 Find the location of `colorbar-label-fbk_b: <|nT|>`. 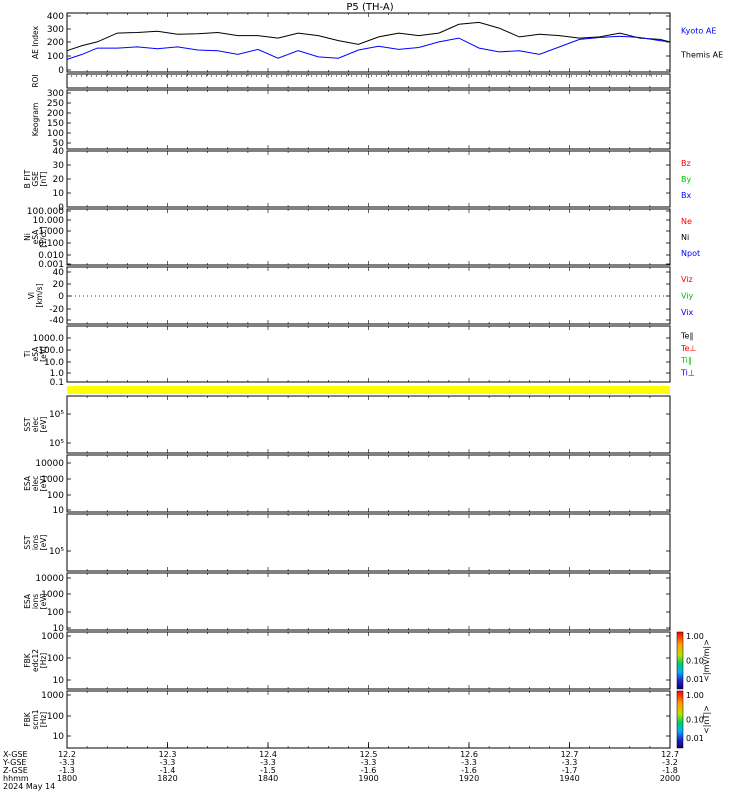

colorbar-label-fbk_b: <|nT|> is located at coordinates (706, 719).